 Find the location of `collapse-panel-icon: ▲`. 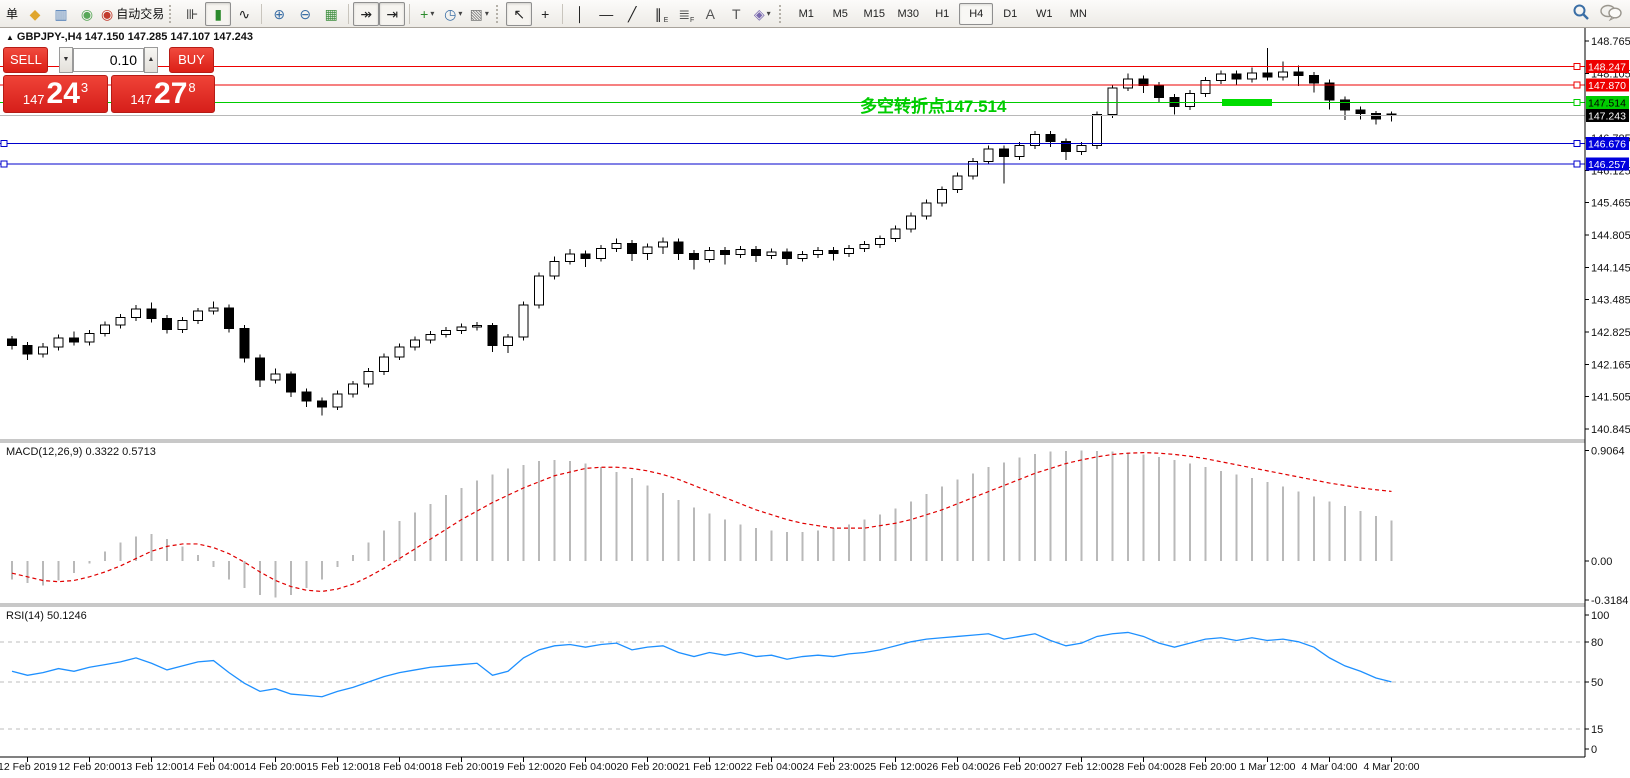

collapse-panel-icon: ▲ is located at coordinates (10, 37).